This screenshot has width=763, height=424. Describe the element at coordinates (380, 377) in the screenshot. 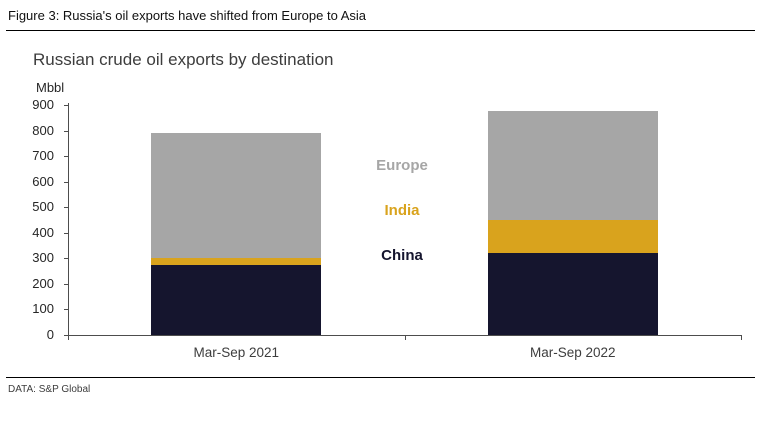

I see `bottom-divider` at that location.